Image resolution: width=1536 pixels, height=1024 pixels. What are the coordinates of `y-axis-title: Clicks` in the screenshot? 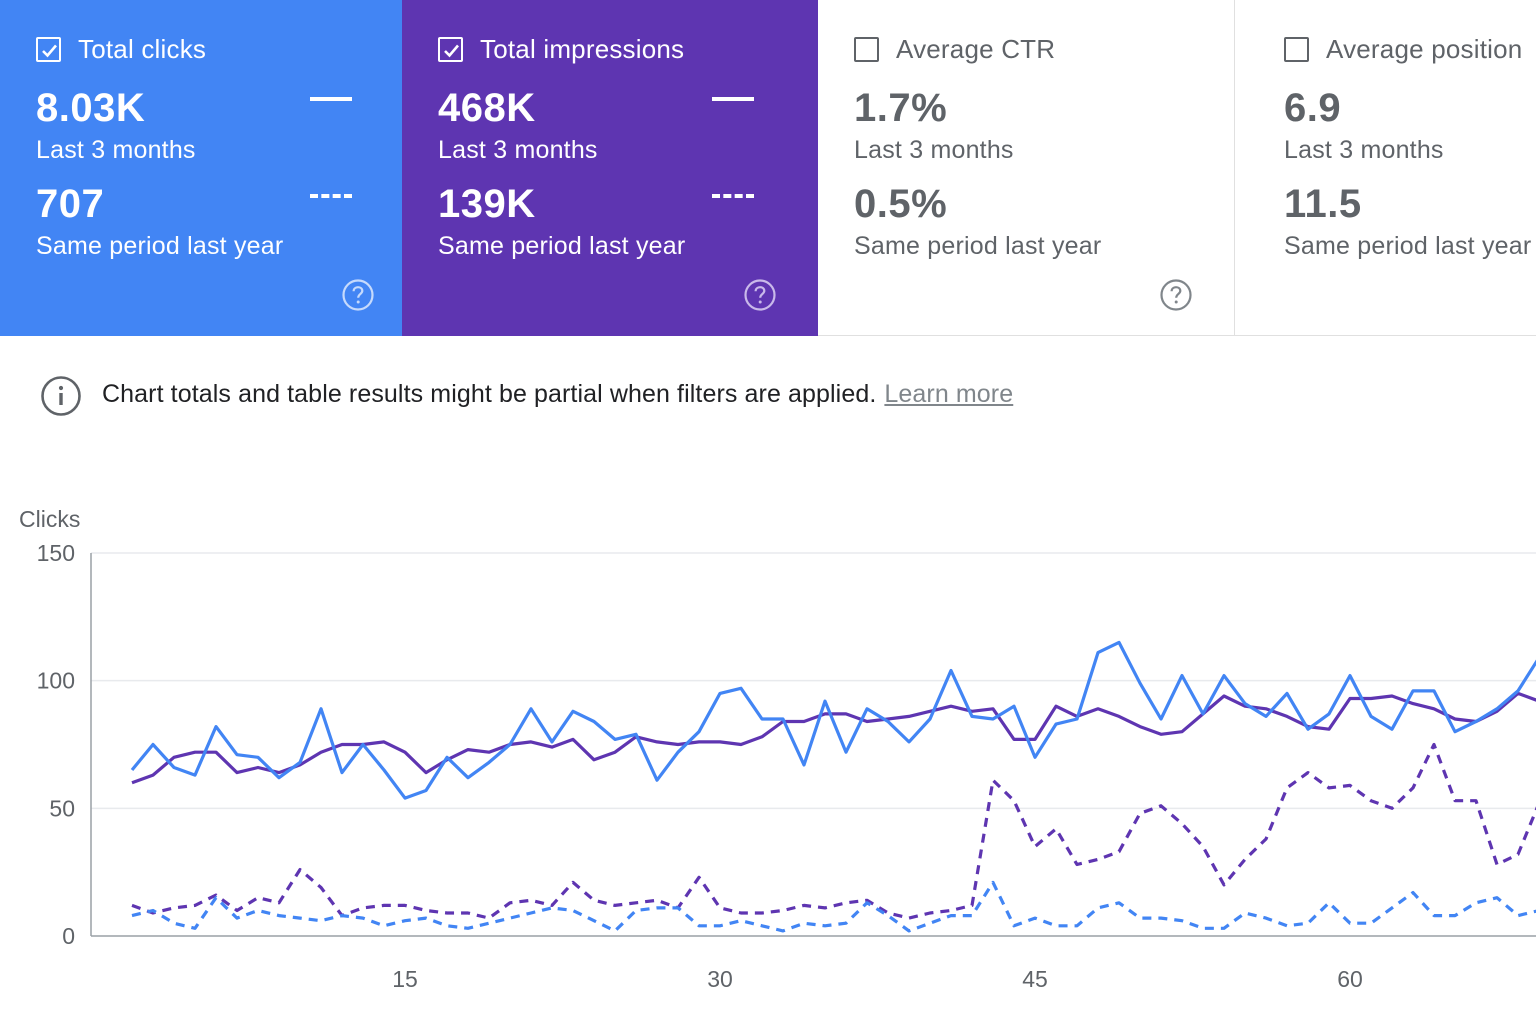 It's located at (49, 519).